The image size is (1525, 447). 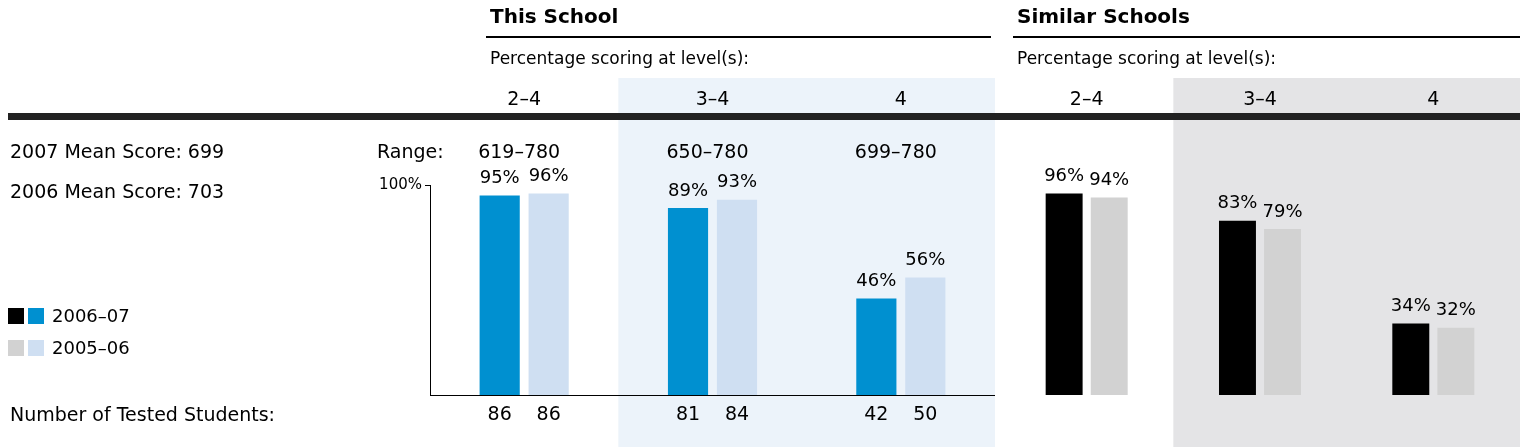 What do you see at coordinates (1410, 305) in the screenshot?
I see `data-label: 34%` at bounding box center [1410, 305].